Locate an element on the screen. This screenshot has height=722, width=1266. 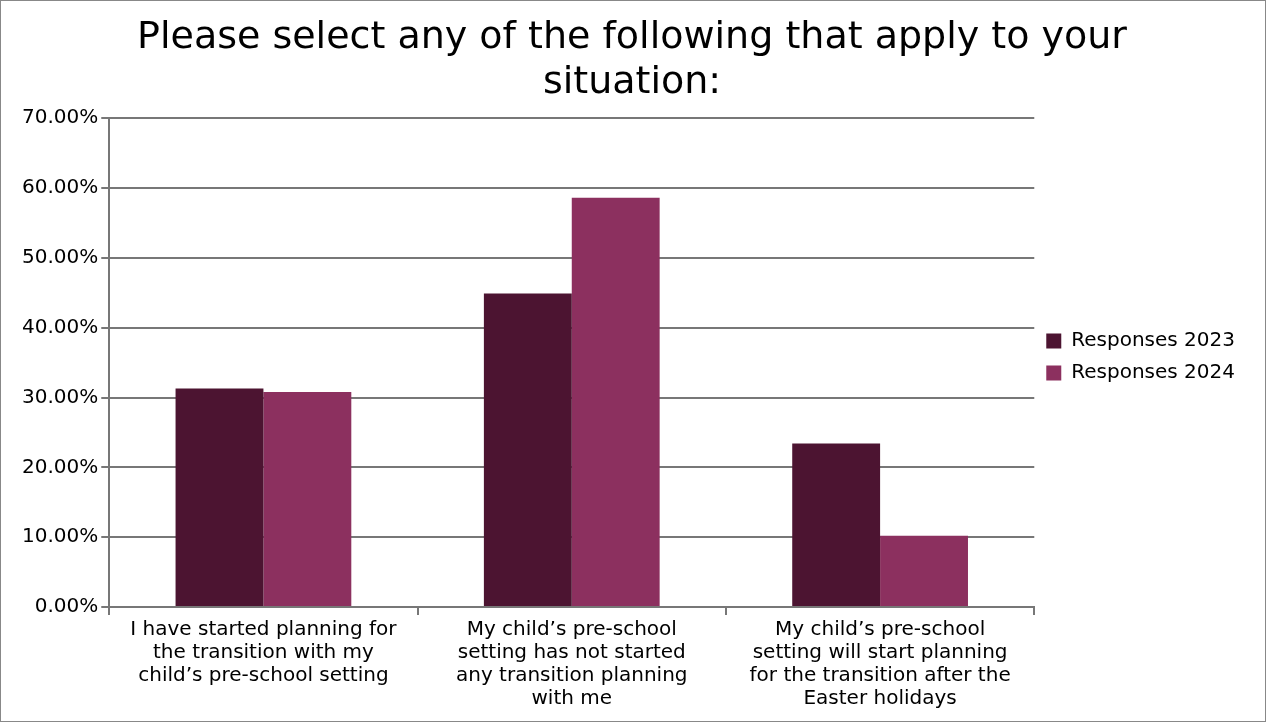
x-tick-label: I have started planning for the transition with my child’s pre-school setting is located at coordinates (264, 650).